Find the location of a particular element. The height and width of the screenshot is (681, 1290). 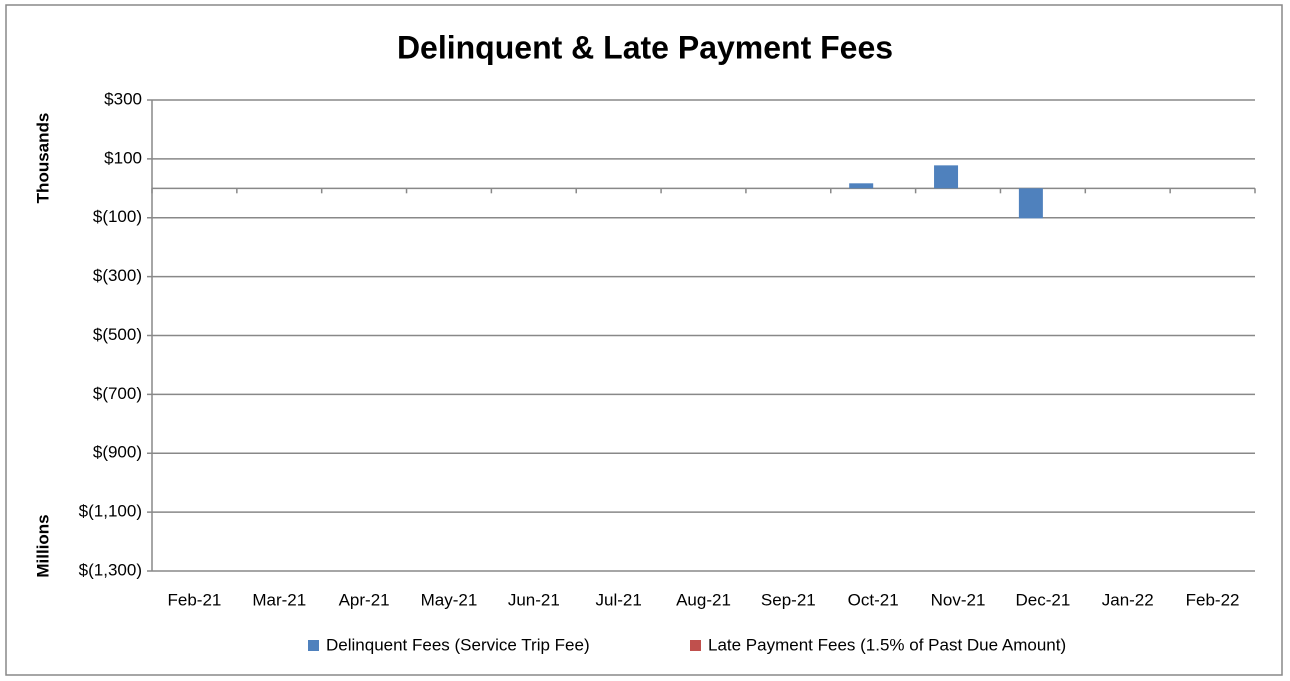

y-tick-label: $(1,100) is located at coordinates (110, 511).